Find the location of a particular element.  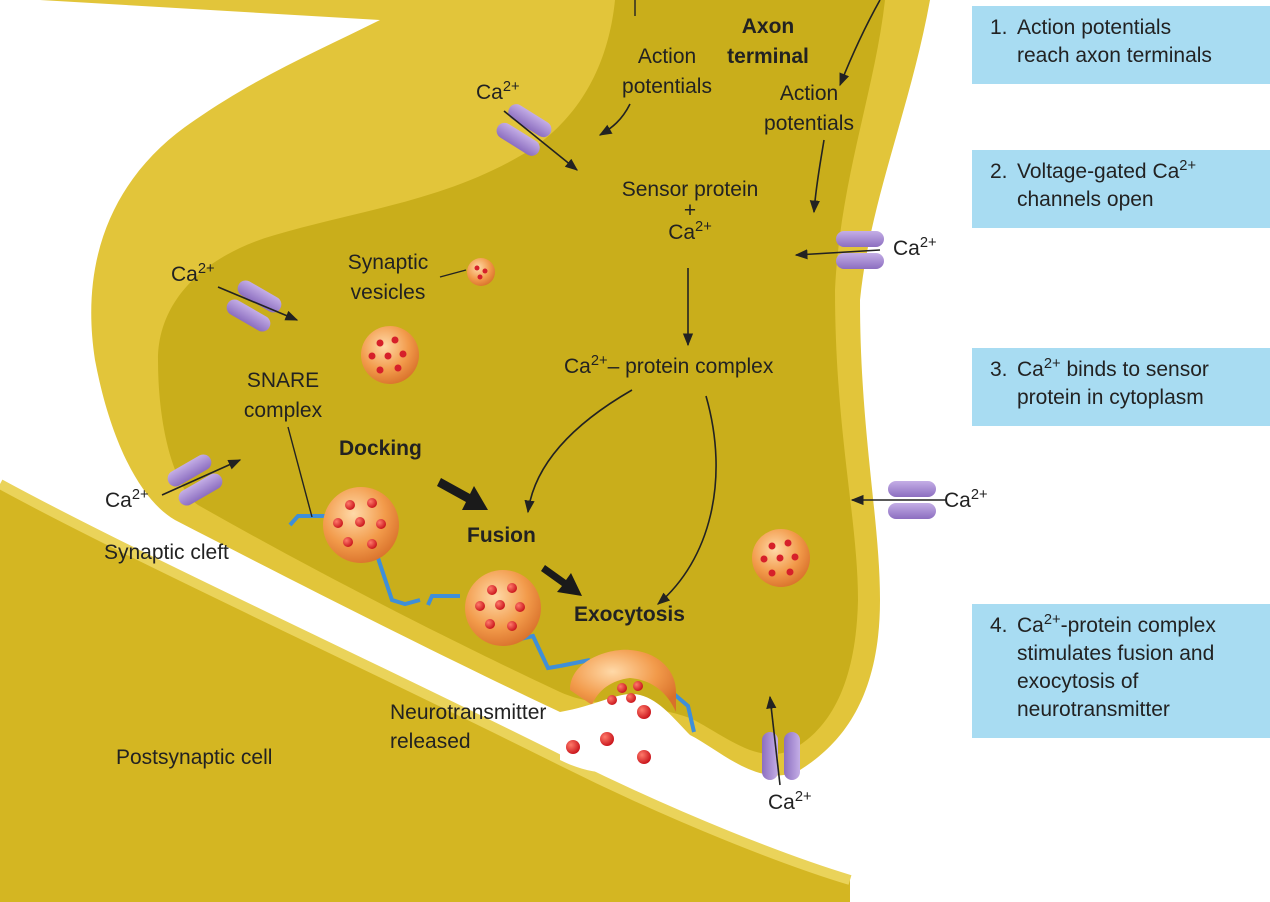

neurotransmitter-line2: released is located at coordinates (430, 741).